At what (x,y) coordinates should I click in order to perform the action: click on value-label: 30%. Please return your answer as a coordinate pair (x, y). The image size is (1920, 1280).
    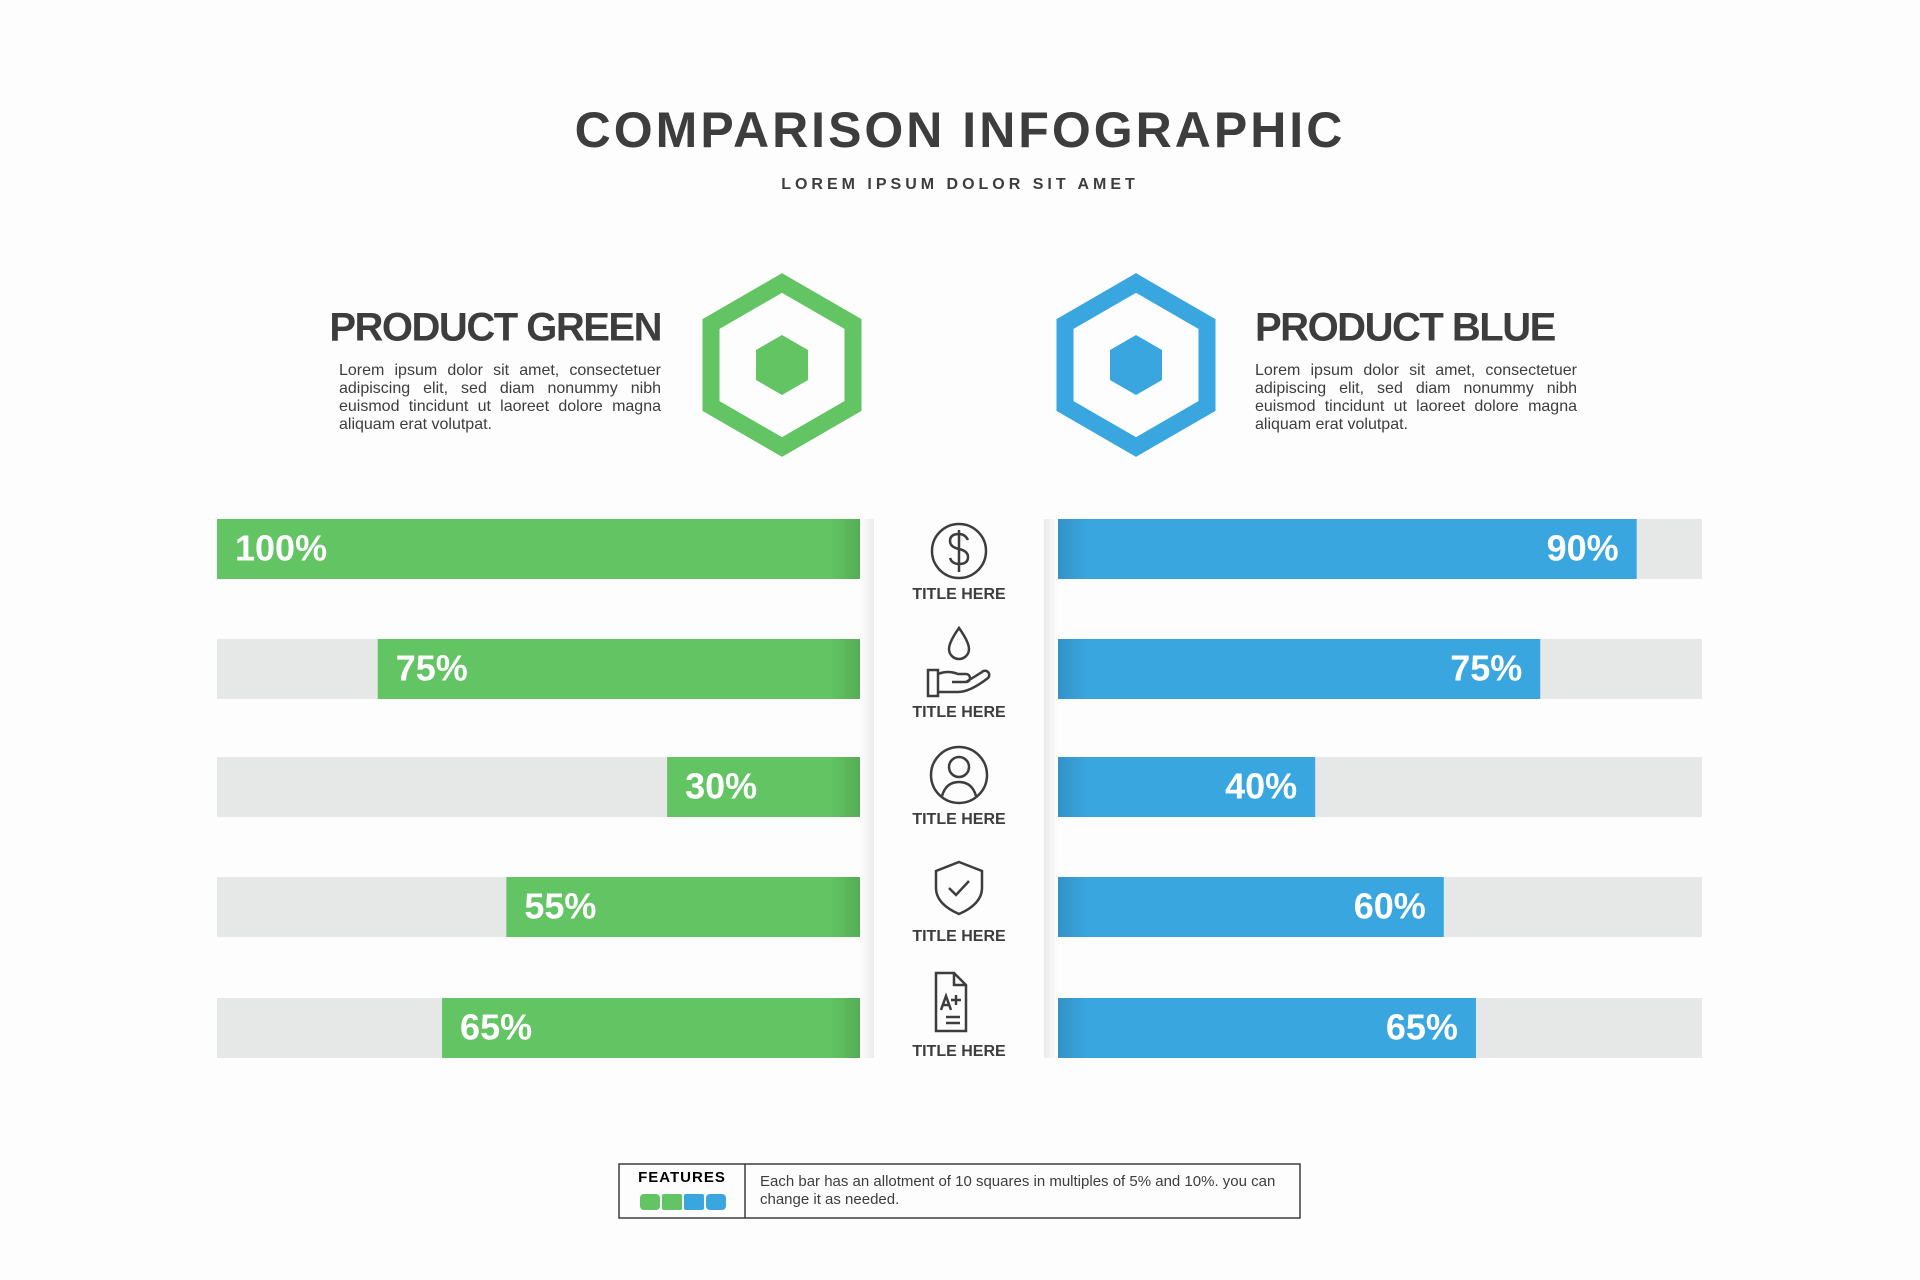
    Looking at the image, I should click on (721, 786).